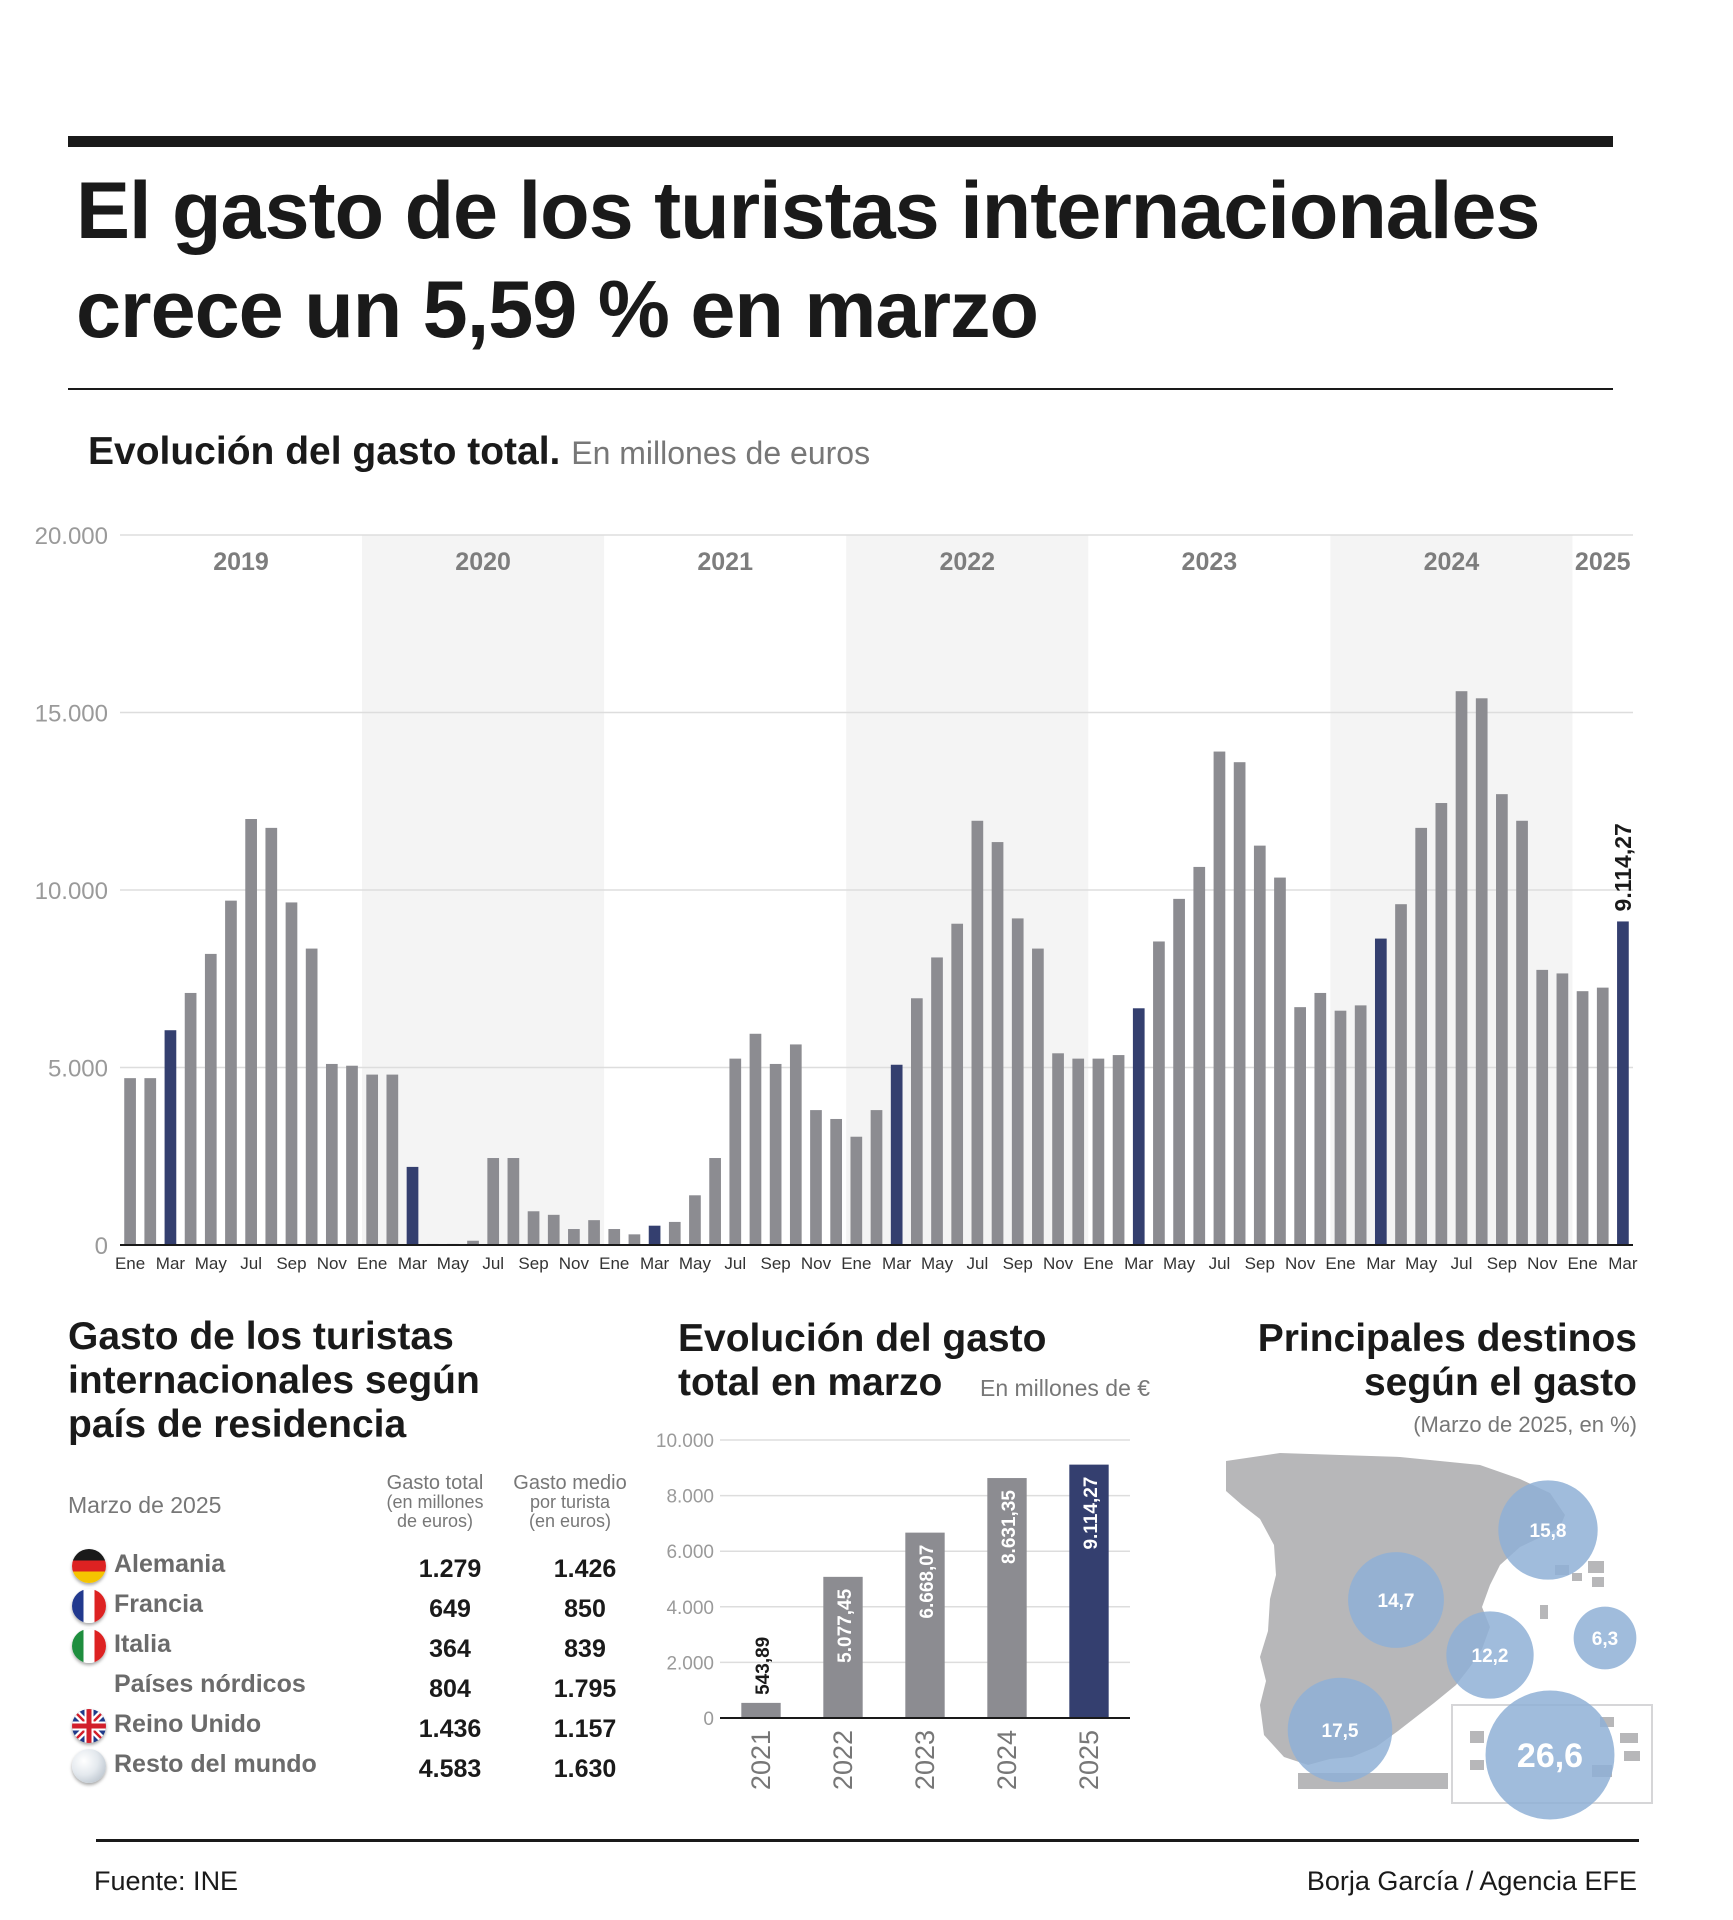 The image size is (1733, 1920). Describe the element at coordinates (1623, 867) in the screenshot. I see `last-value-annotation: 9.114,27` at that location.